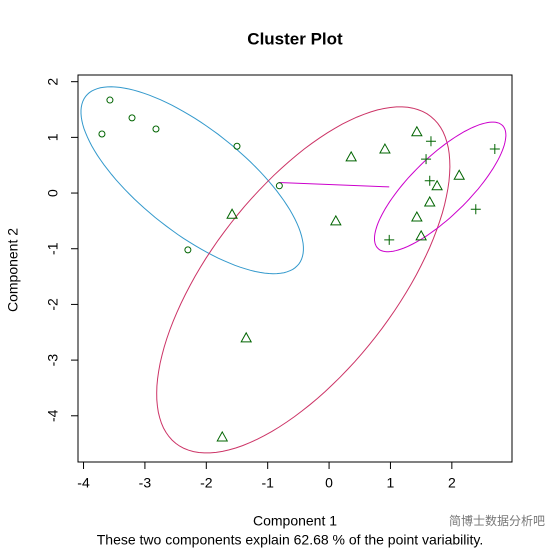 The image size is (553, 552). What do you see at coordinates (53, 193) in the screenshot?
I see `y-tick-label: 0` at bounding box center [53, 193].